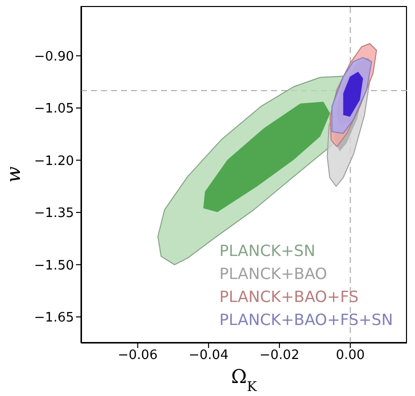 This screenshot has height=396, width=415. Describe the element at coordinates (54, 161) in the screenshot. I see `y-tick-label: −1.20` at that location.